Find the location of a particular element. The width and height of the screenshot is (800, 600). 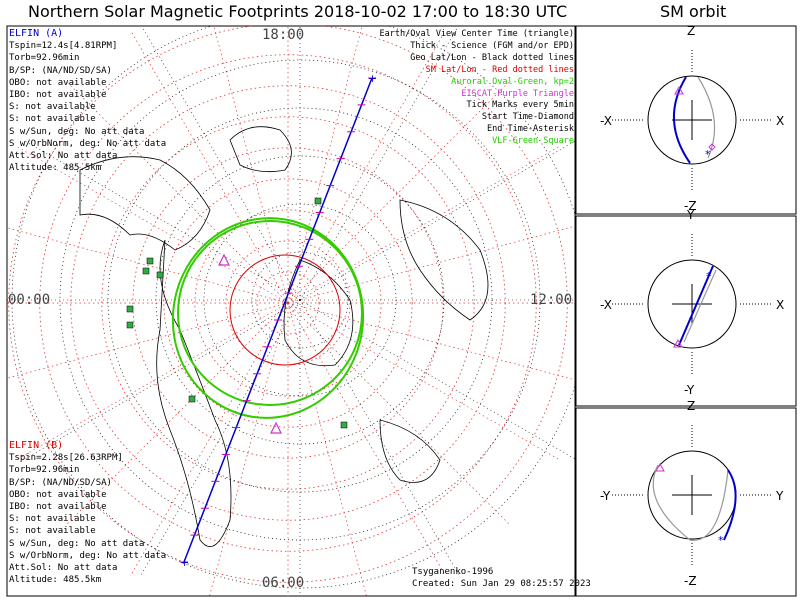

info-line: Att.Sol: No att data is located at coordinates (63, 156).